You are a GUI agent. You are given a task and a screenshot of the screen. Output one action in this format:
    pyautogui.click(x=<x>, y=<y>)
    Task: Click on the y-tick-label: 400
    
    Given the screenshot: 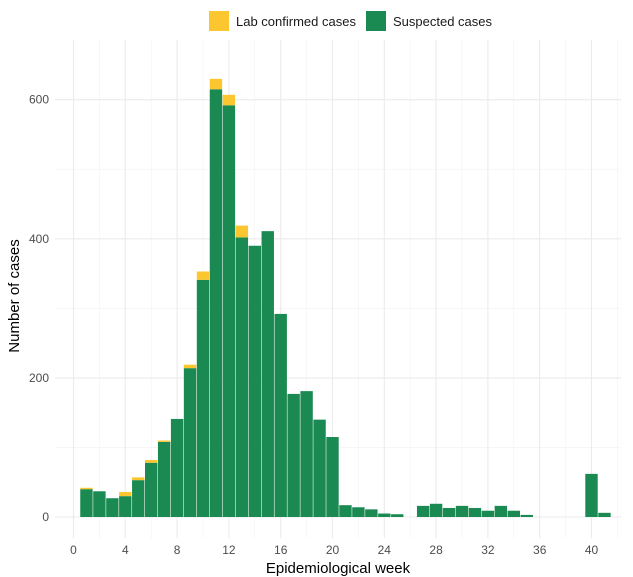 What is the action you would take?
    pyautogui.click(x=39, y=239)
    